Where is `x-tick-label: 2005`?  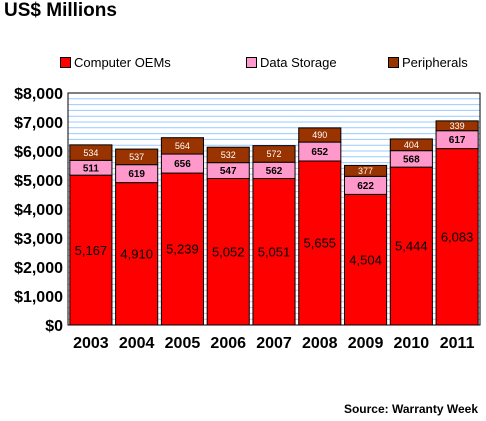 x-tick-label: 2005 is located at coordinates (183, 343).